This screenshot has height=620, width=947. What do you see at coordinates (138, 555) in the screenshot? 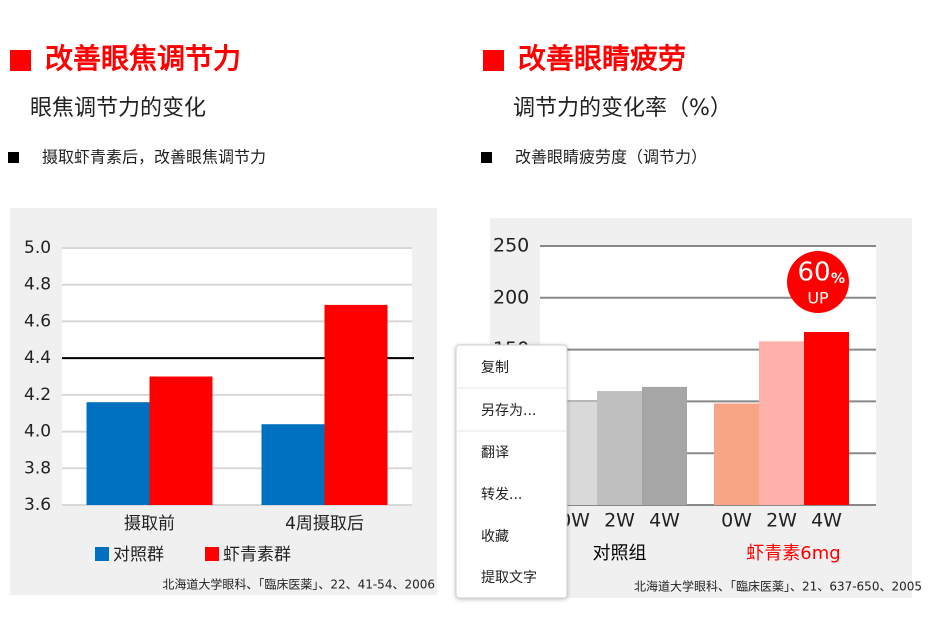
I see `legend-label: 对照群` at bounding box center [138, 555].